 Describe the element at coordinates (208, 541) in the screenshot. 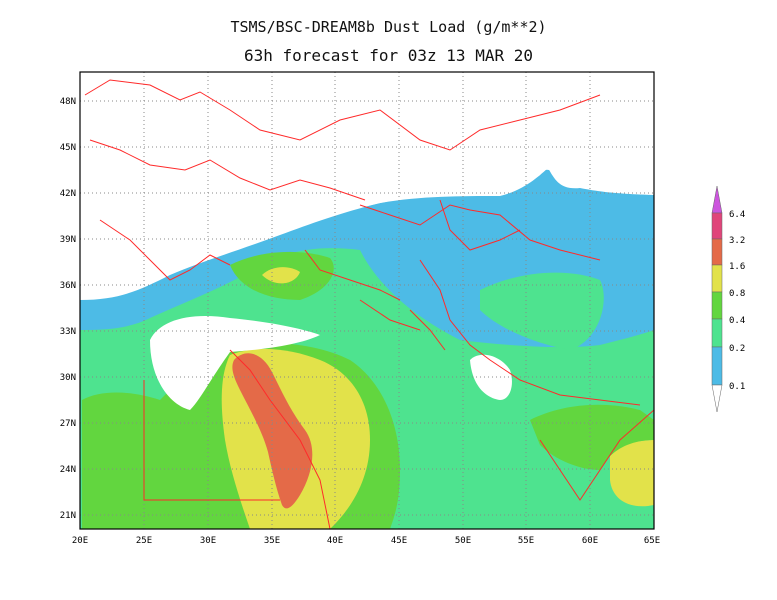

I see `lon-label: 30E` at that location.